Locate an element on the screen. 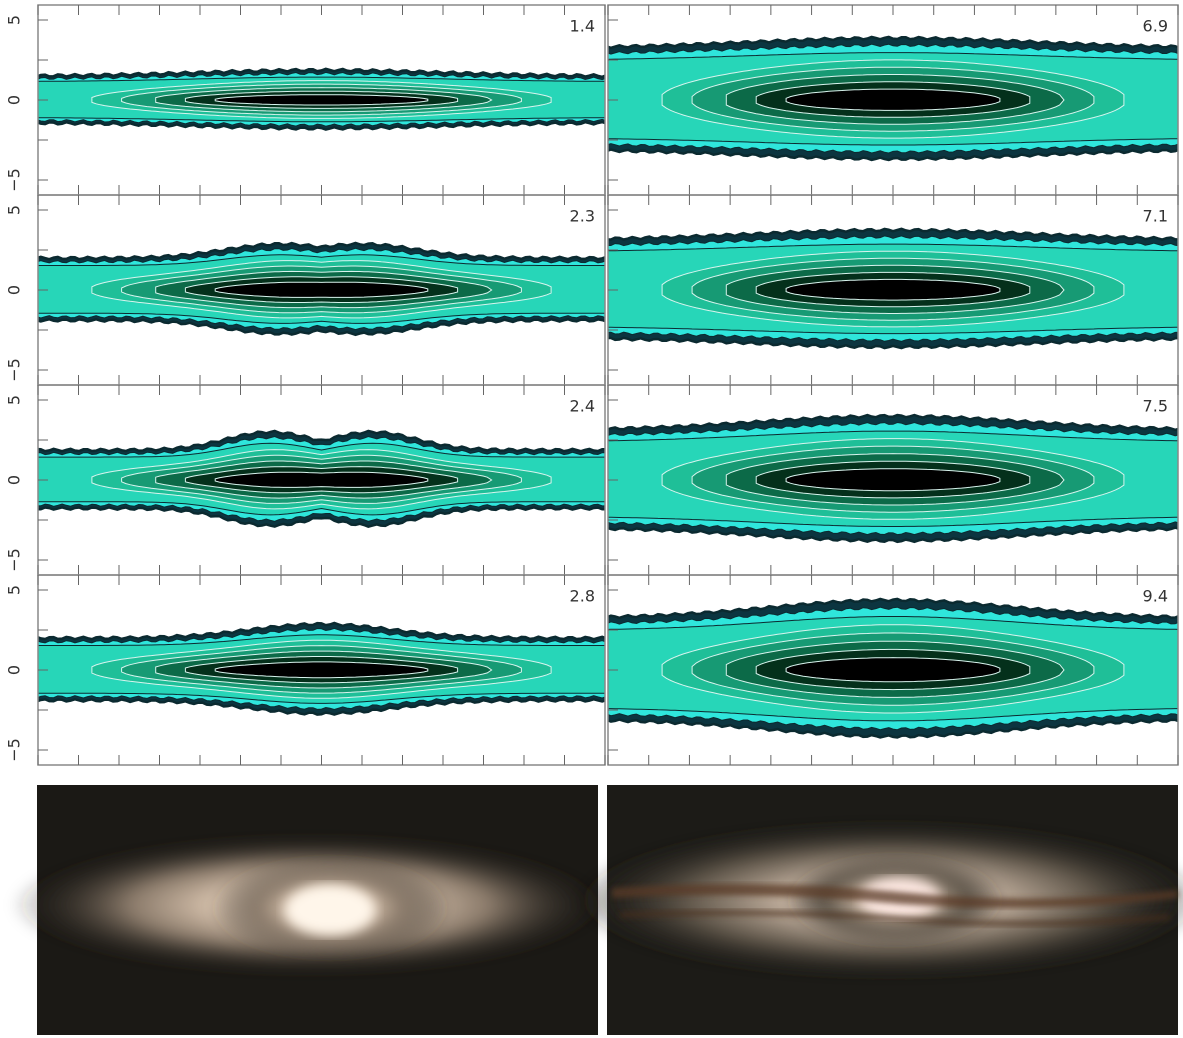 The width and height of the screenshot is (1183, 1038). contour-panel: 2.3 5 0 −5 is located at coordinates (305, 290).